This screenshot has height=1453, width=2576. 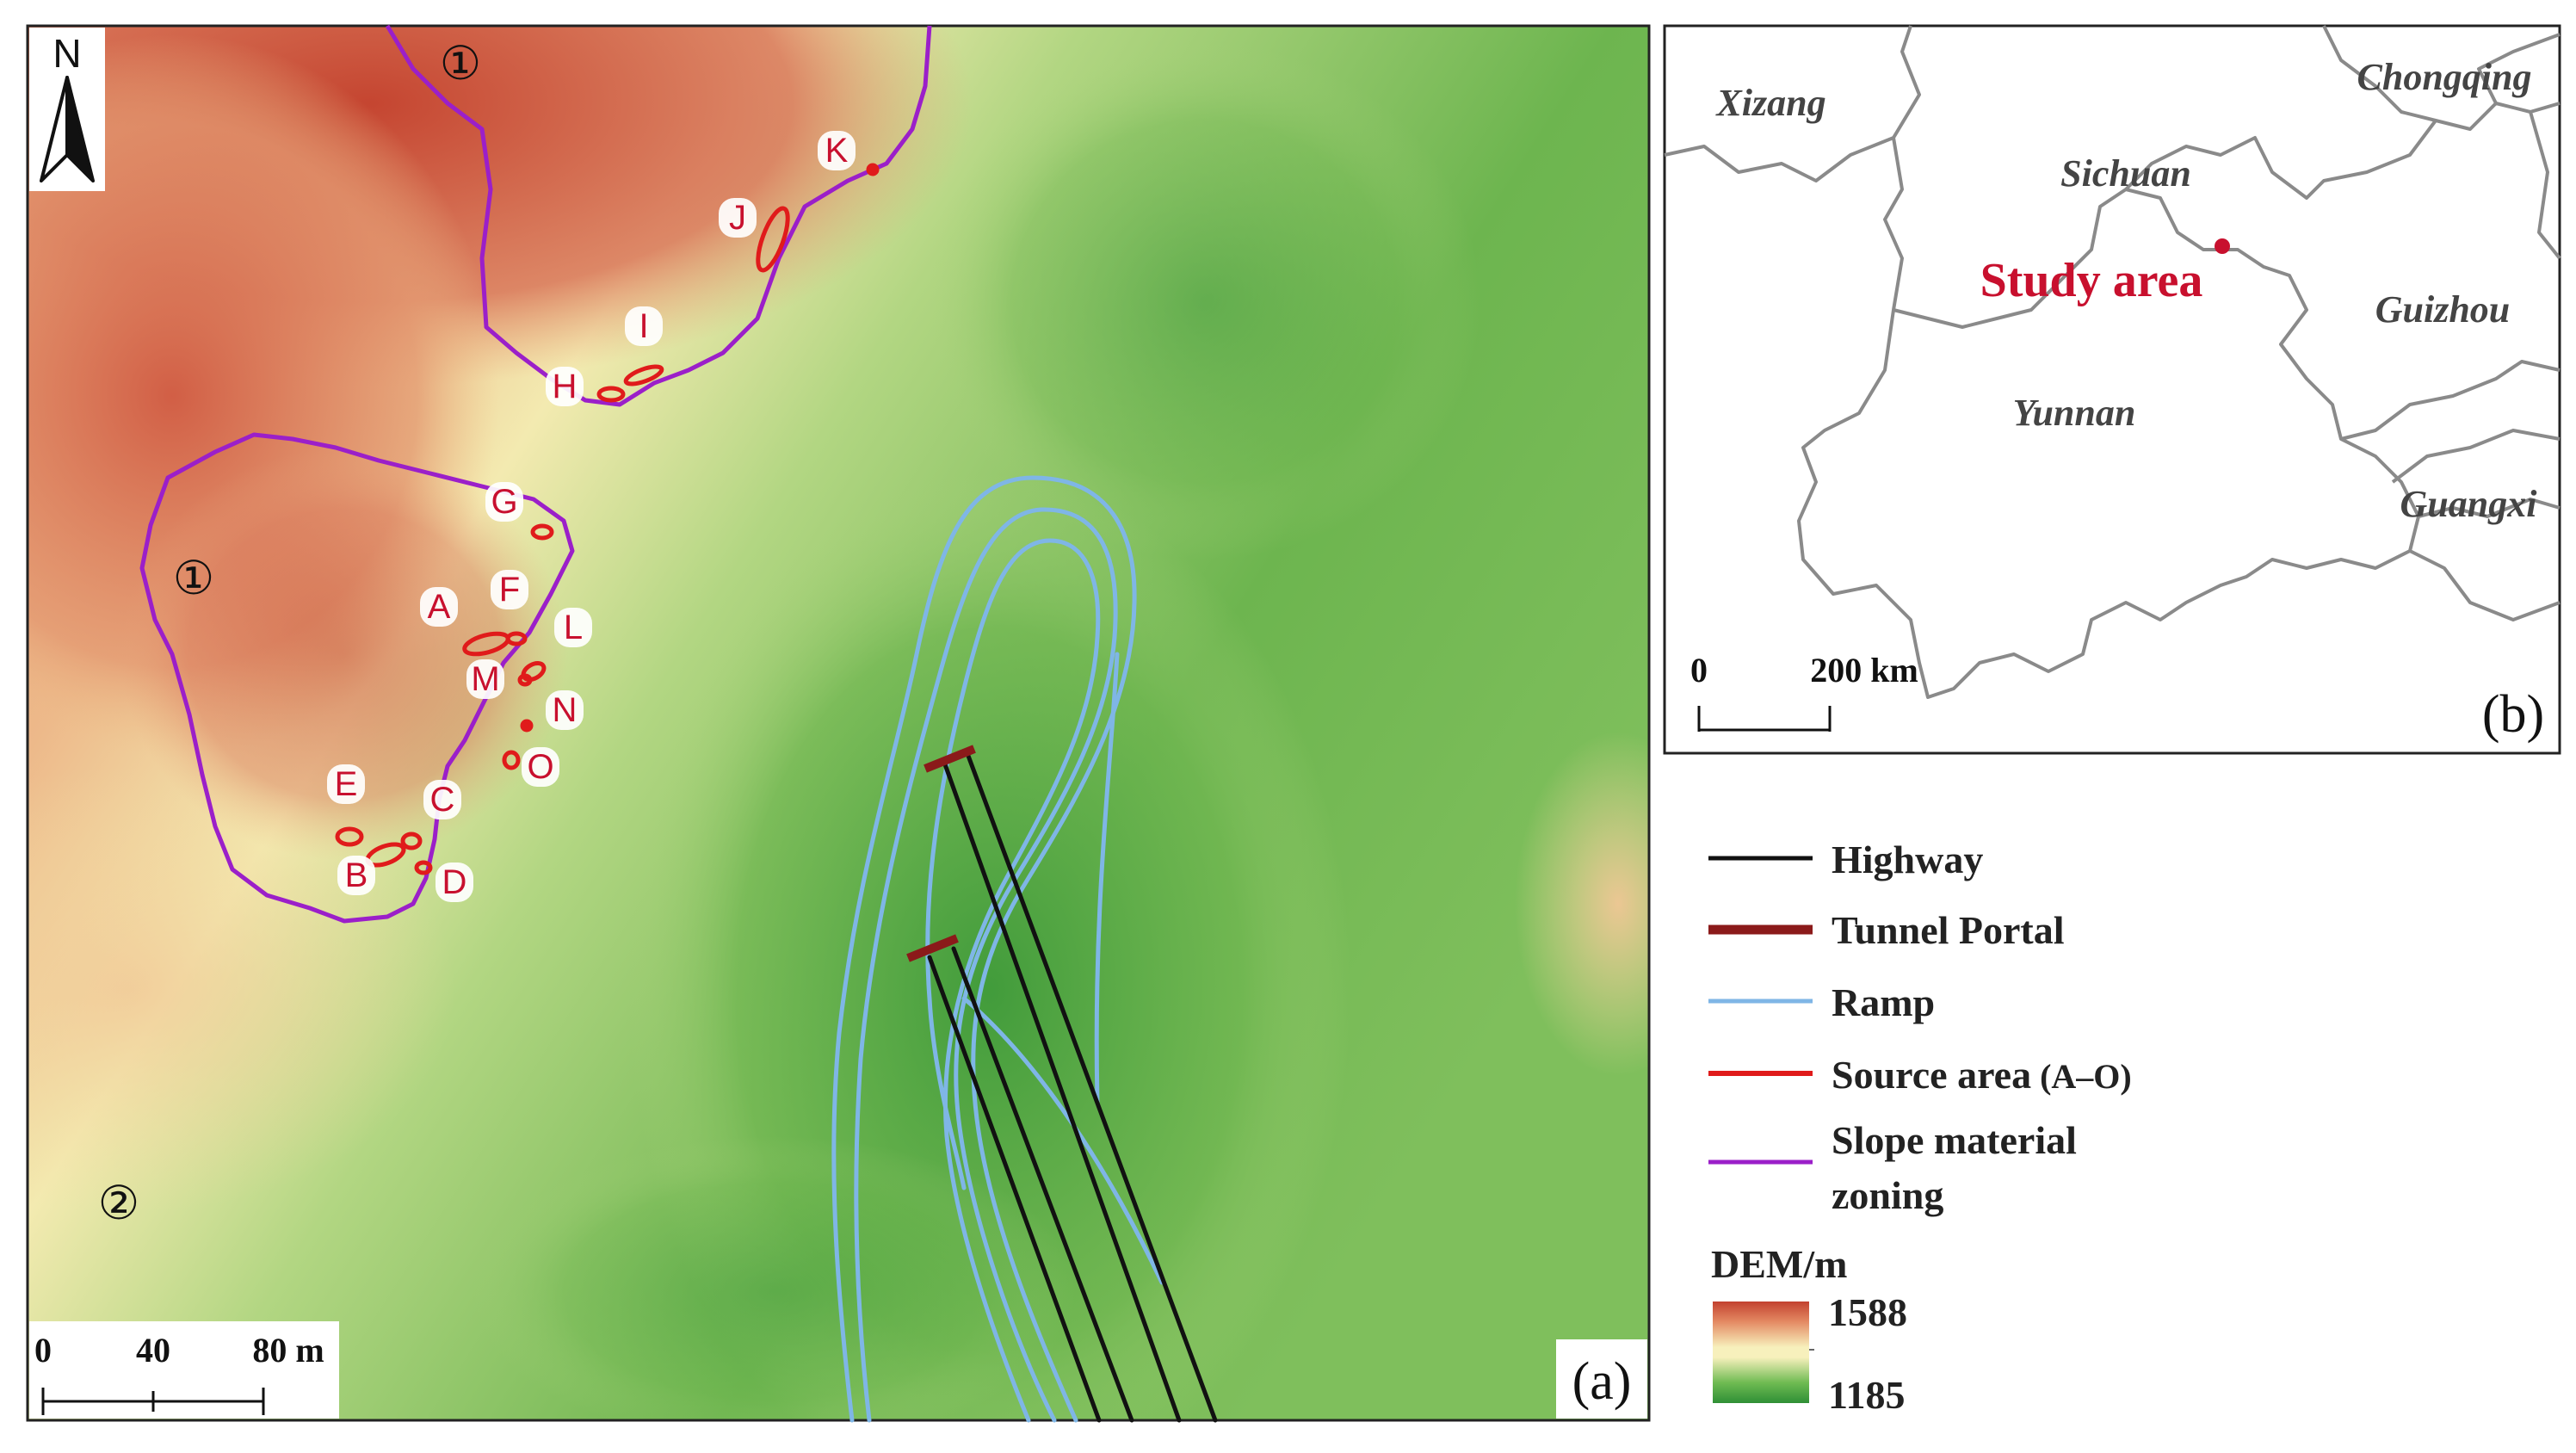 I want to click on scale-b-tick-200: 200 km, so click(x=1864, y=670).